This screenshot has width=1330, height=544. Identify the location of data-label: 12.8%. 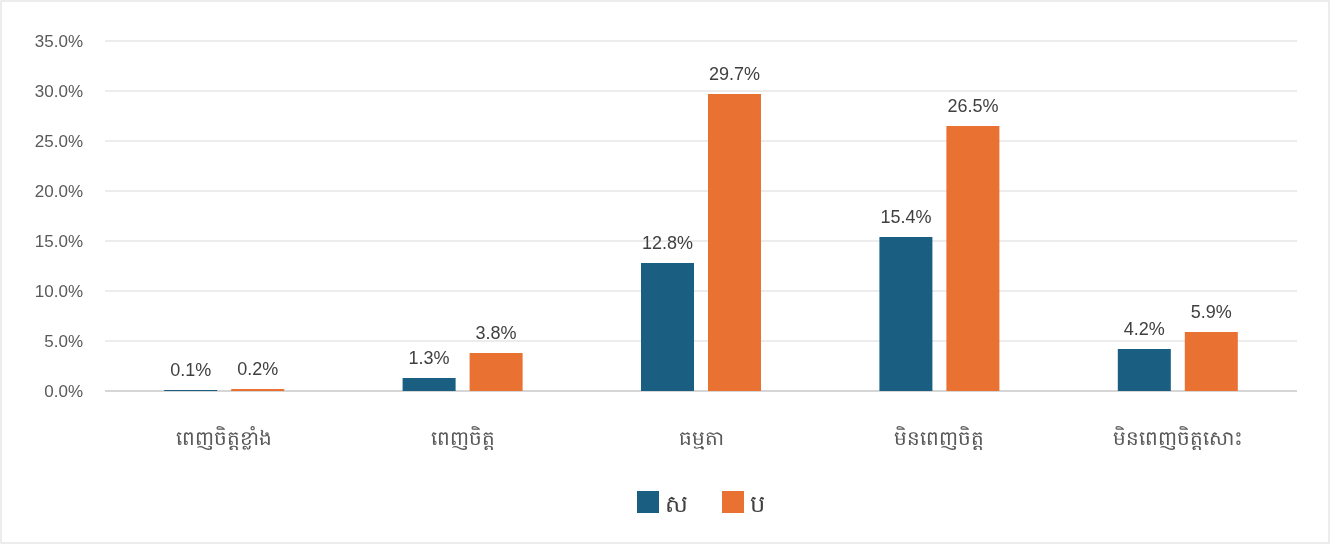
(667, 243).